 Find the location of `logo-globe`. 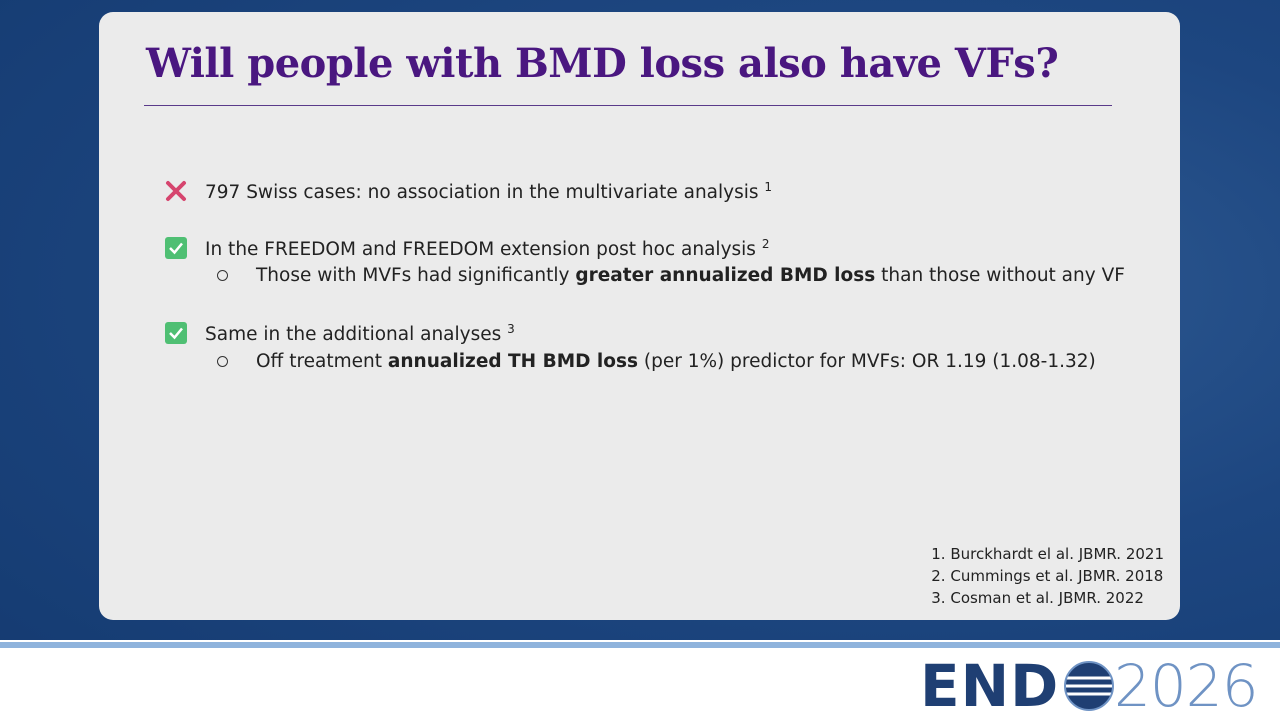

logo-globe is located at coordinates (1089, 686).